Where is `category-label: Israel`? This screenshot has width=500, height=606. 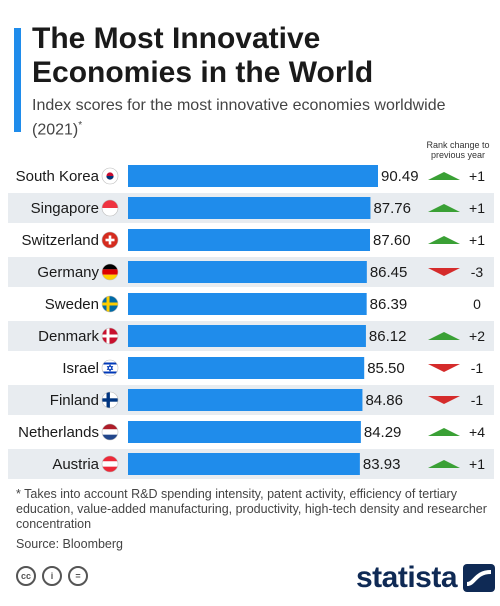
category-label: Israel is located at coordinates (80, 368).